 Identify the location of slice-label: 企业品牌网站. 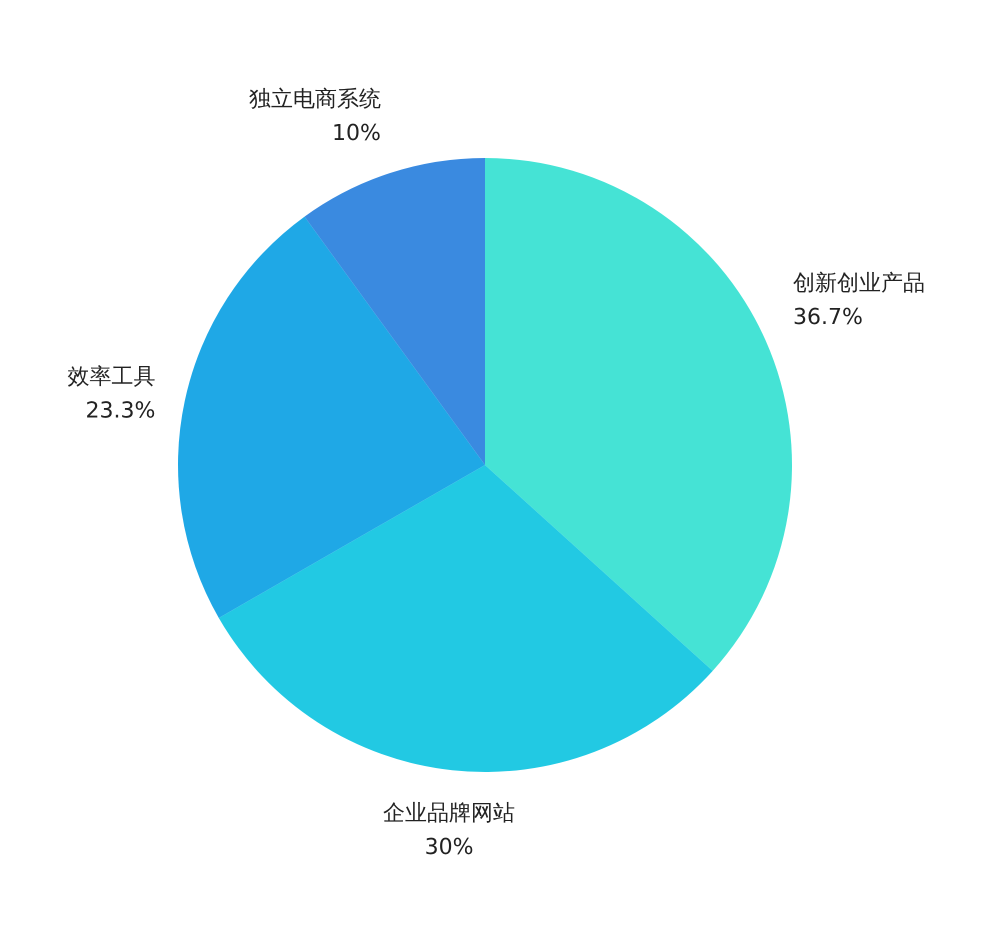
(449, 813).